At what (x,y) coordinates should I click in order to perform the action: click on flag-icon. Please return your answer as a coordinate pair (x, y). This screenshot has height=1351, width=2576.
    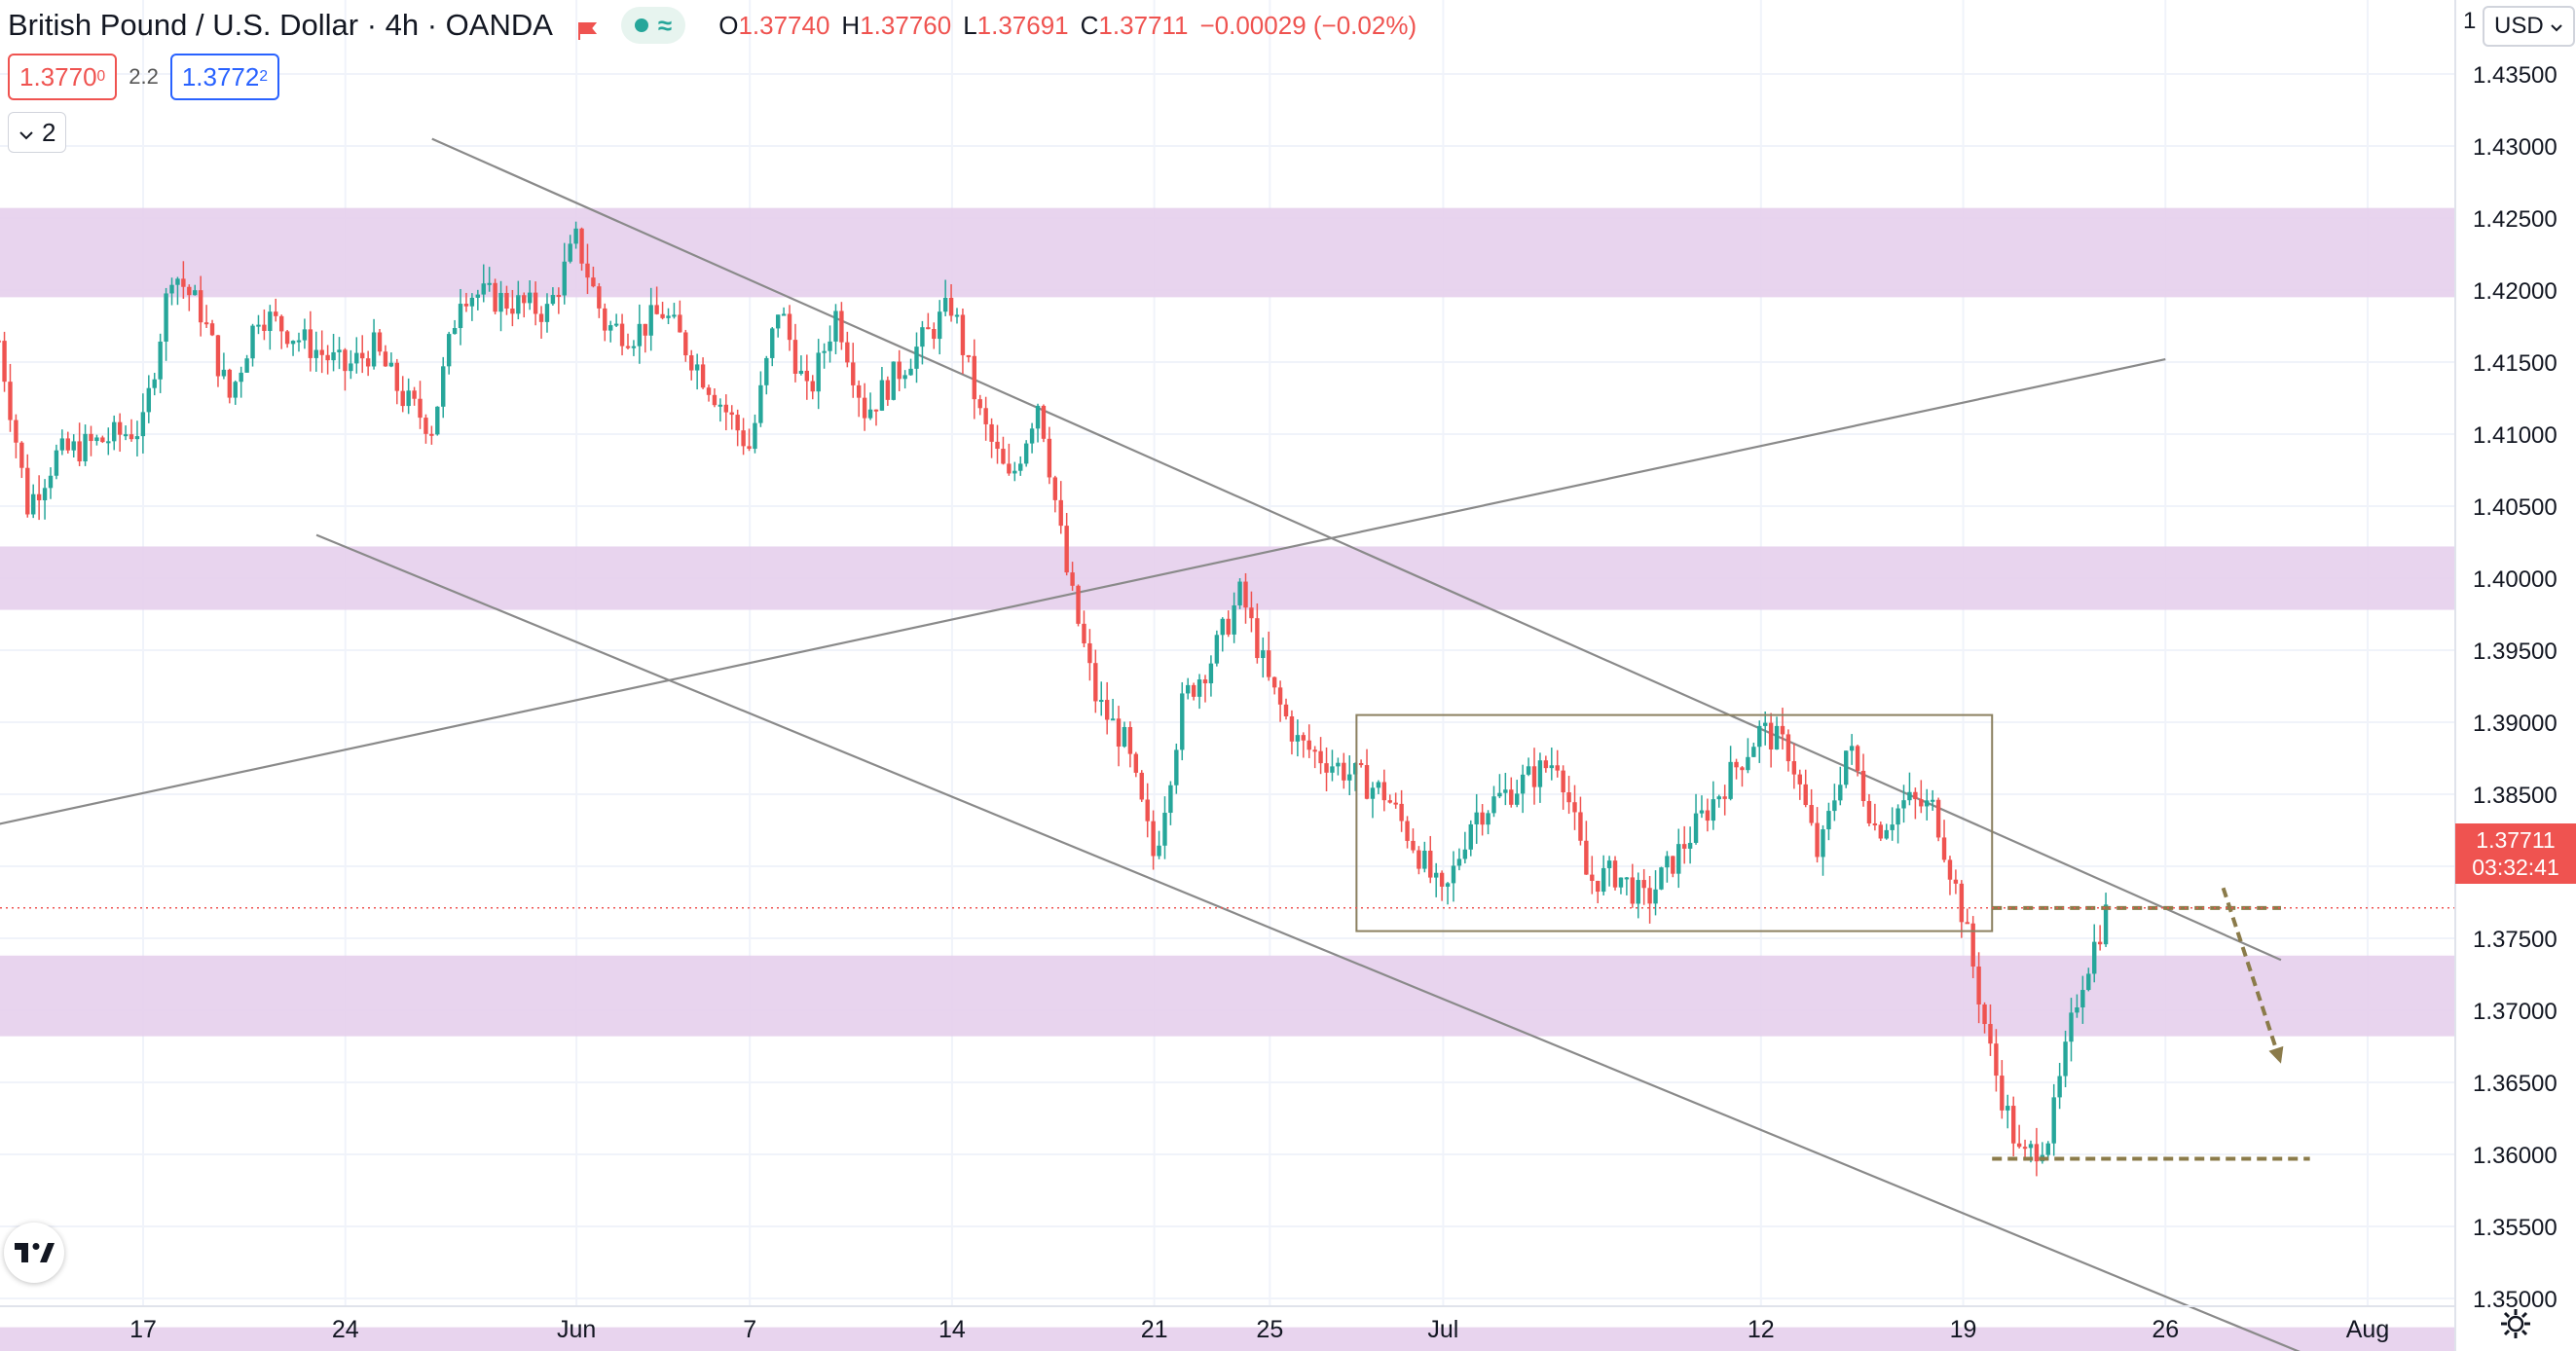
    Looking at the image, I should click on (587, 27).